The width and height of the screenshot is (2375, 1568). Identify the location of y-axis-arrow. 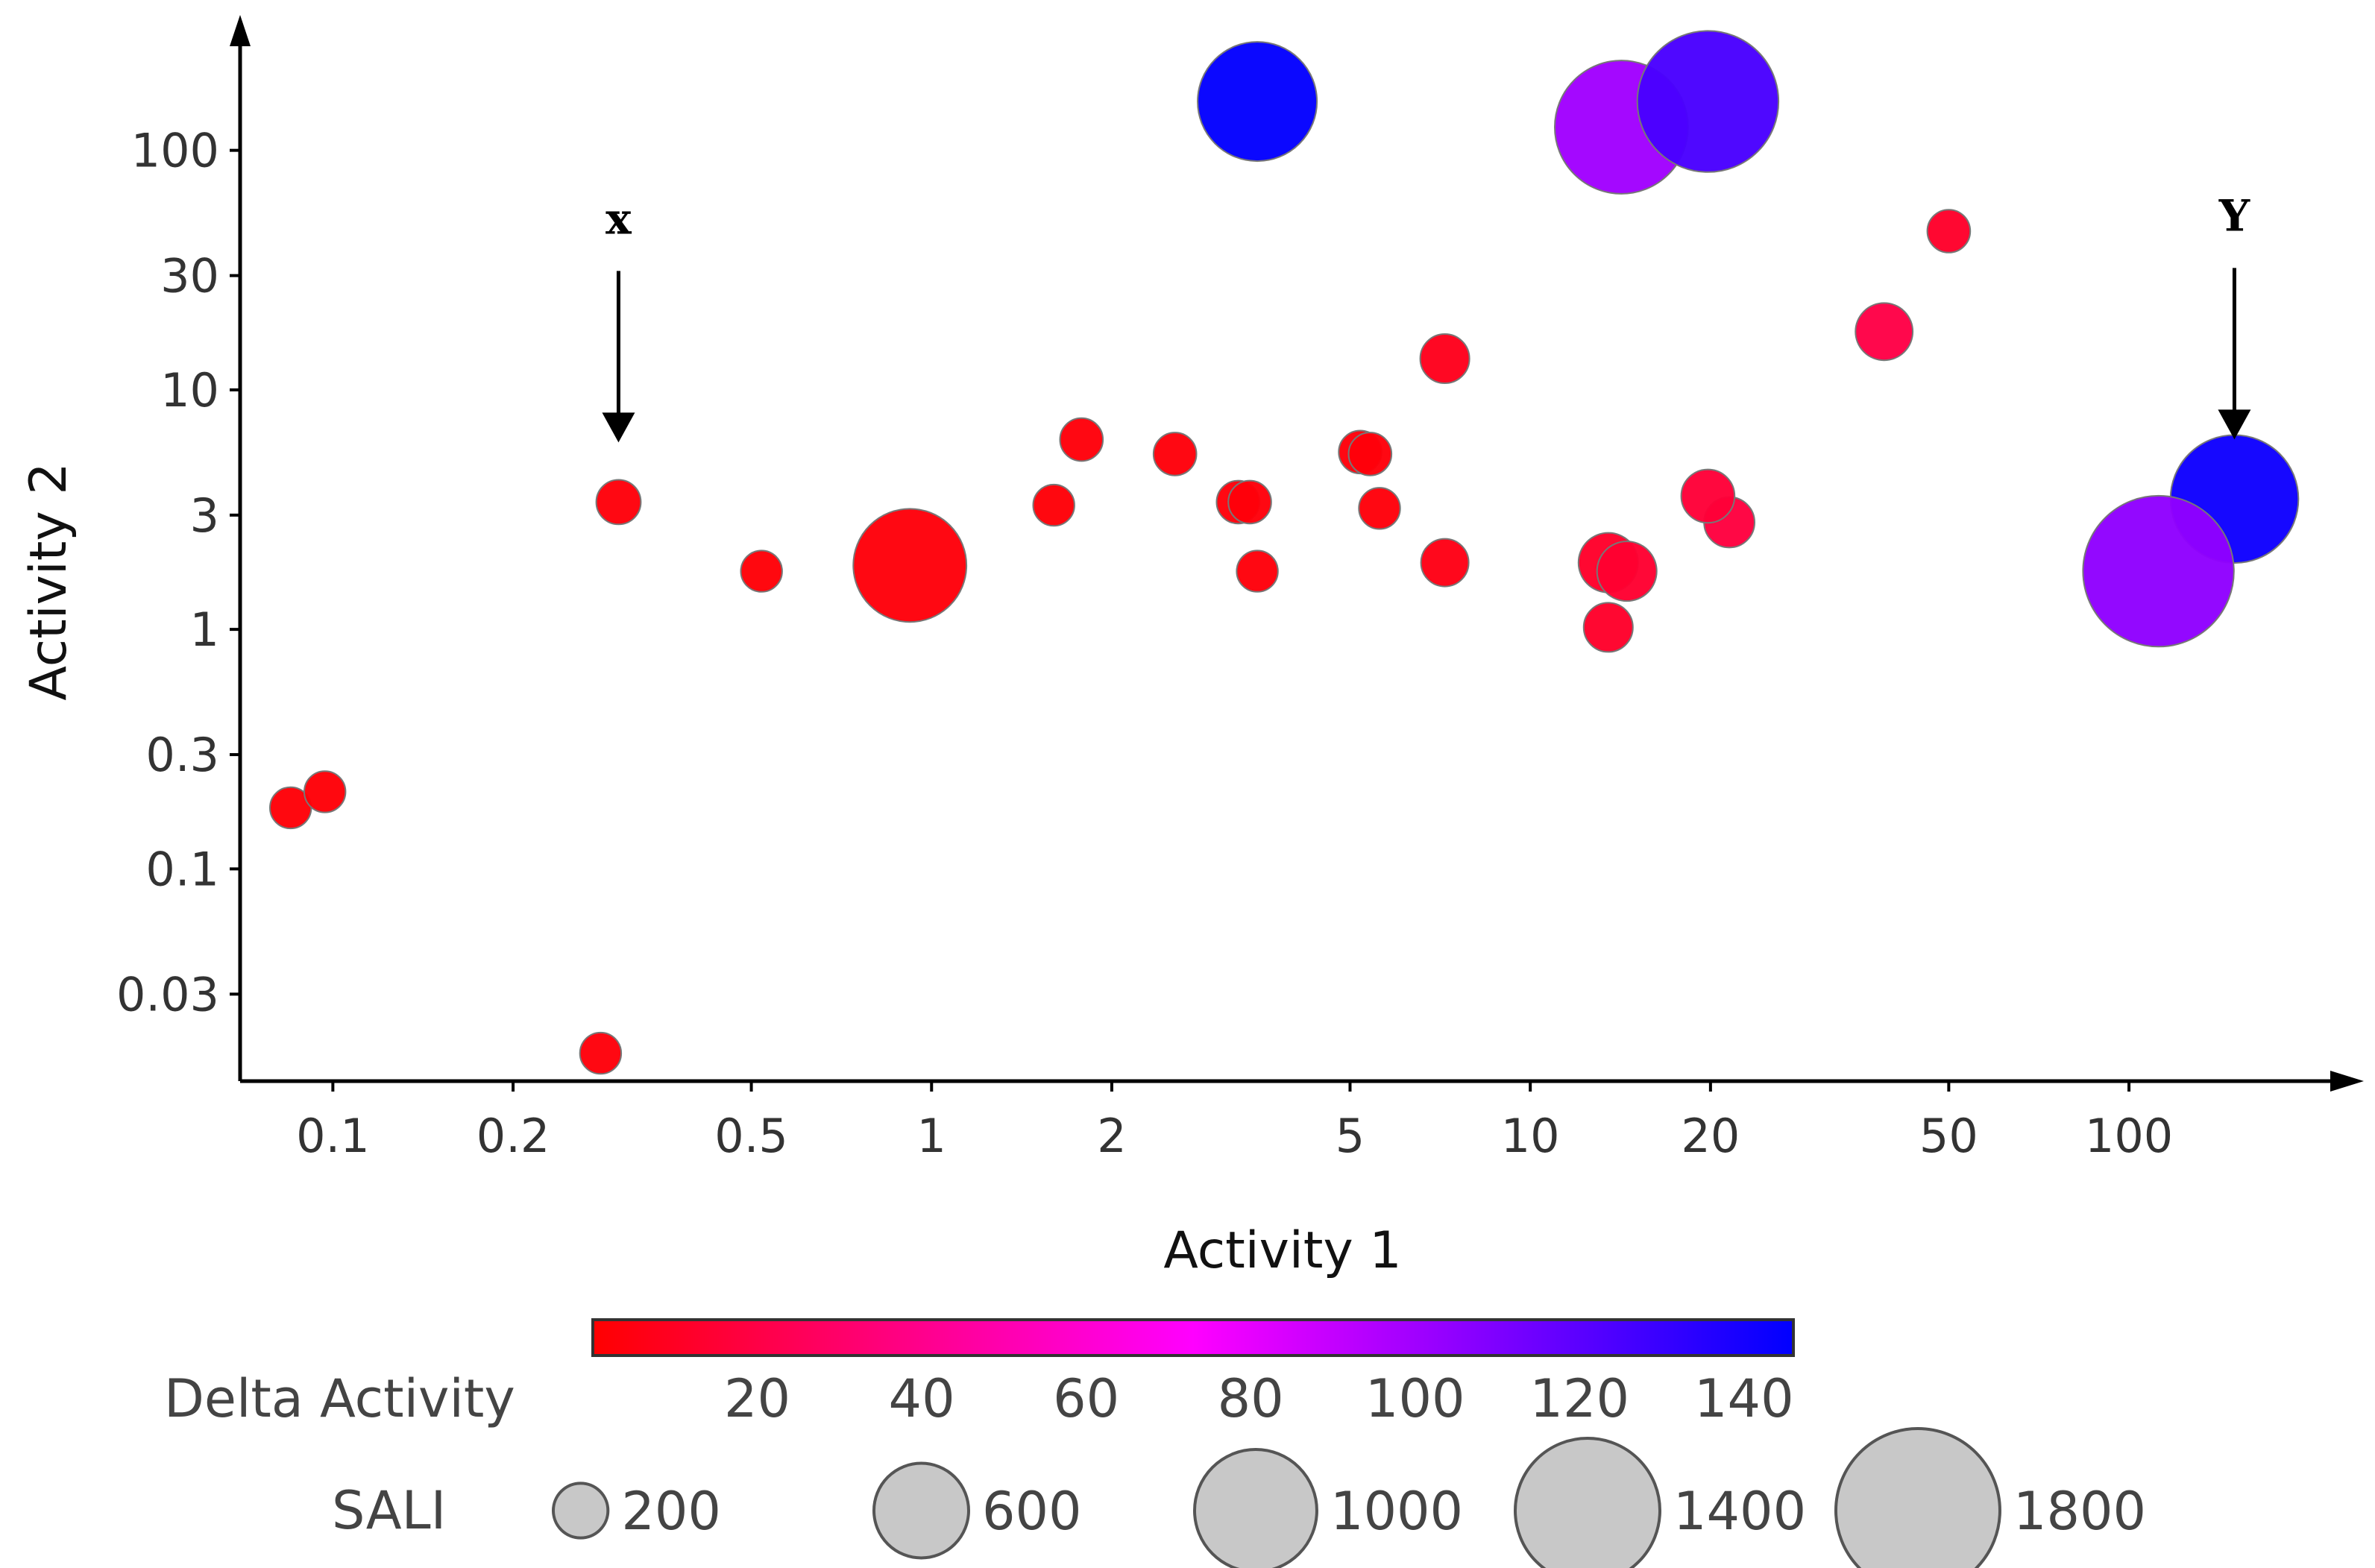
(240, 30).